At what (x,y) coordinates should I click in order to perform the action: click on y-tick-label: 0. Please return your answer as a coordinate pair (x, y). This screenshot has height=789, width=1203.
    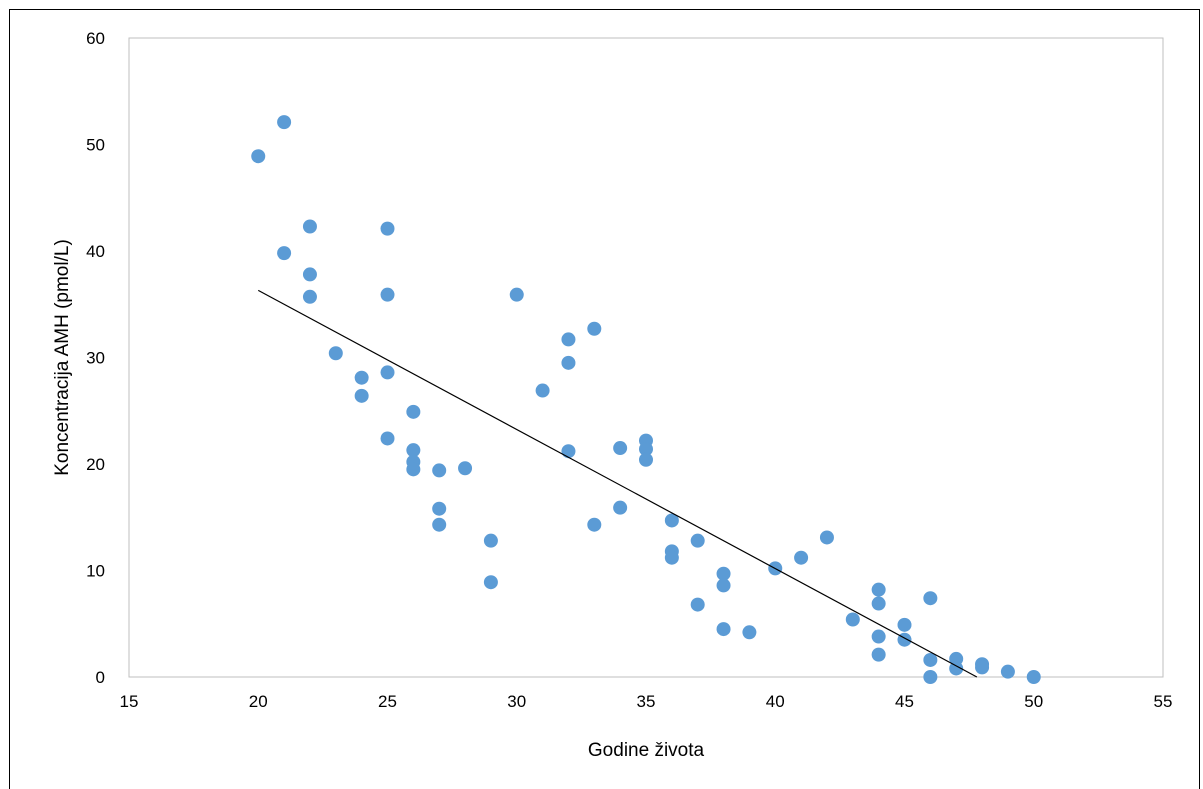
    Looking at the image, I should click on (100, 677).